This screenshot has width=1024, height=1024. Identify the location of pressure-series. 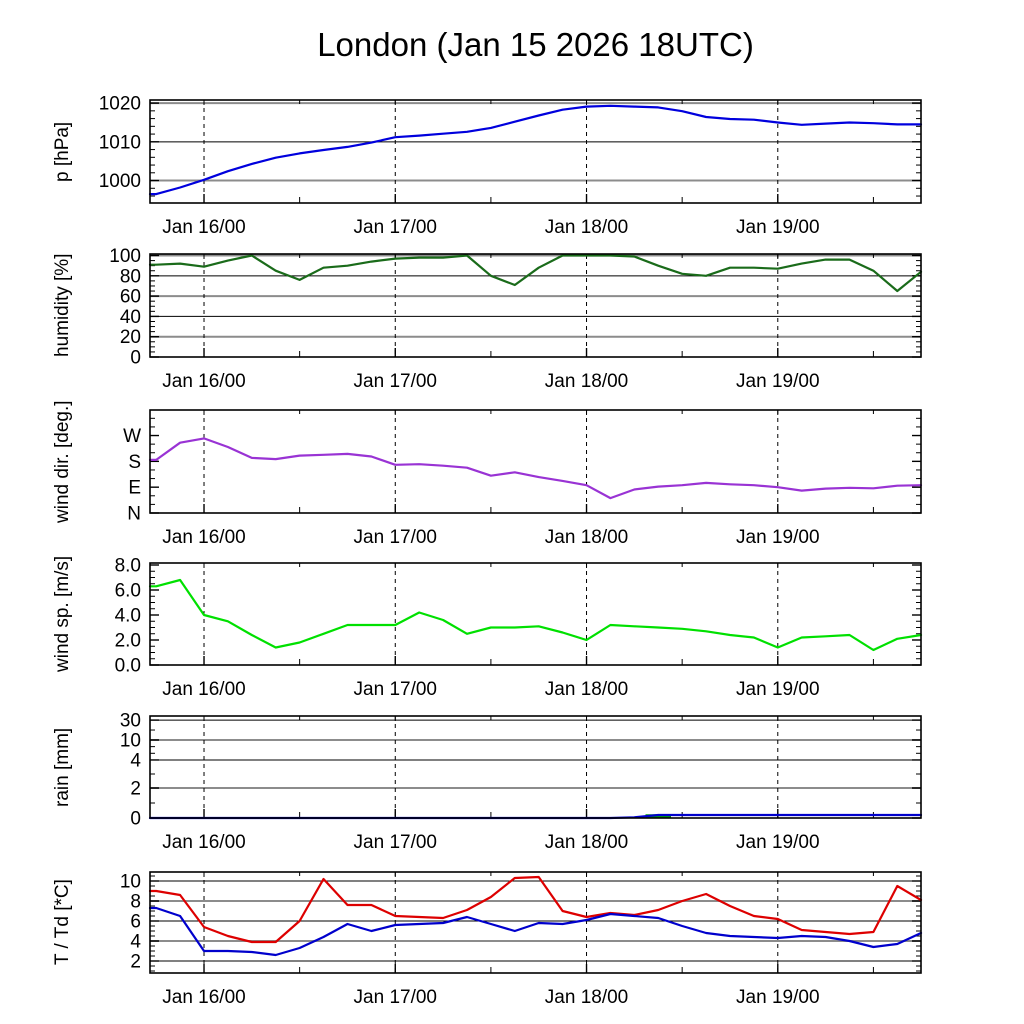
(535, 150).